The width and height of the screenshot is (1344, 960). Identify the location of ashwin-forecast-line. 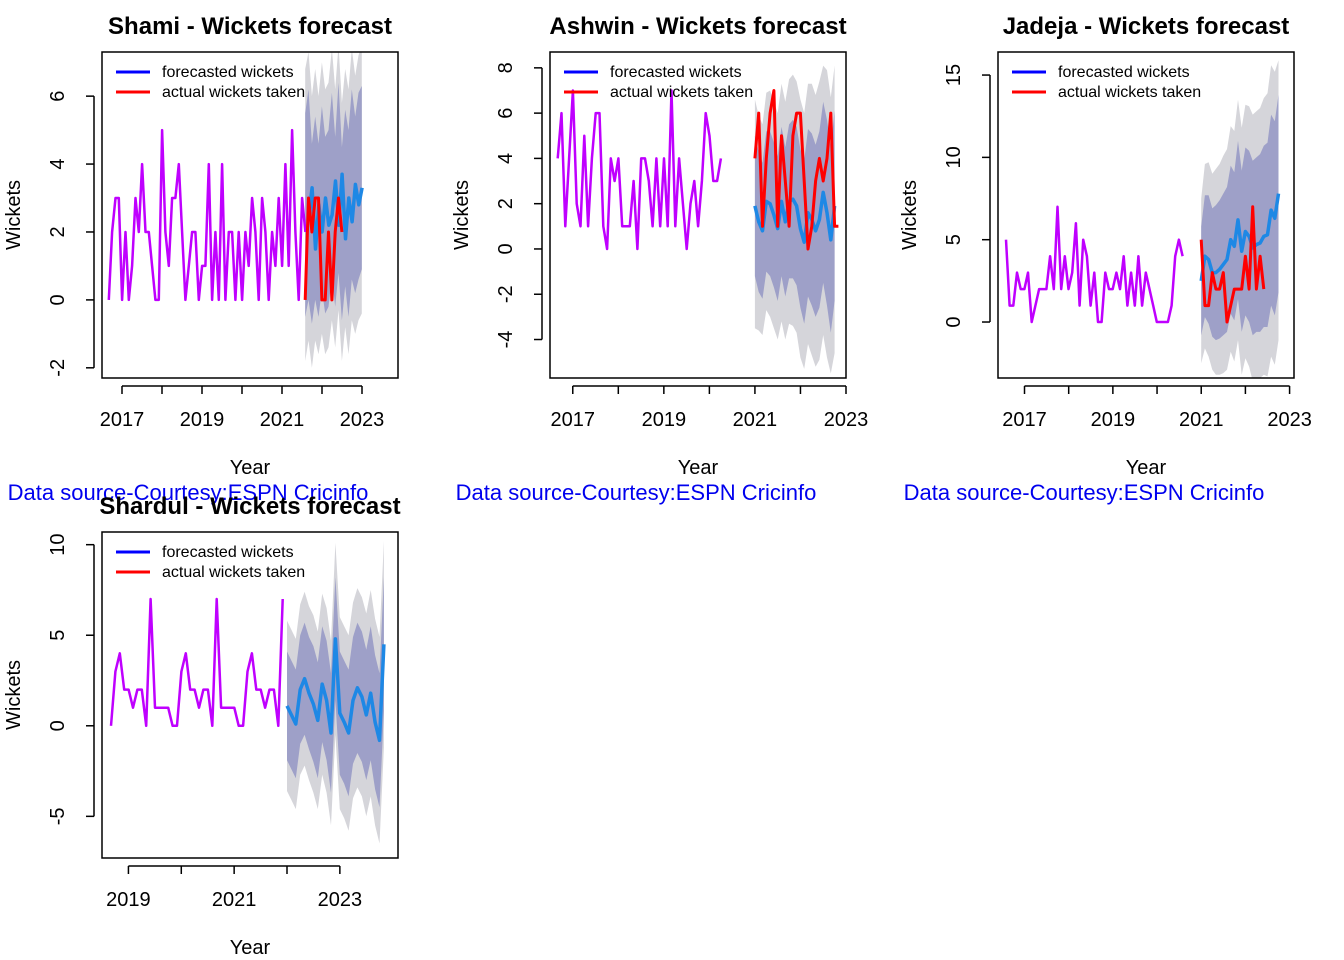
(795, 217).